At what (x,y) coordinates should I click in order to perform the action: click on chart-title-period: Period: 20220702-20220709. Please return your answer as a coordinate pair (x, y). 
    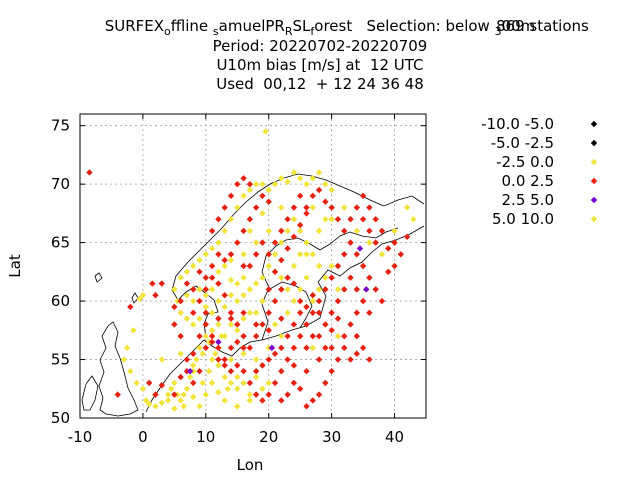
    Looking at the image, I should click on (320, 46).